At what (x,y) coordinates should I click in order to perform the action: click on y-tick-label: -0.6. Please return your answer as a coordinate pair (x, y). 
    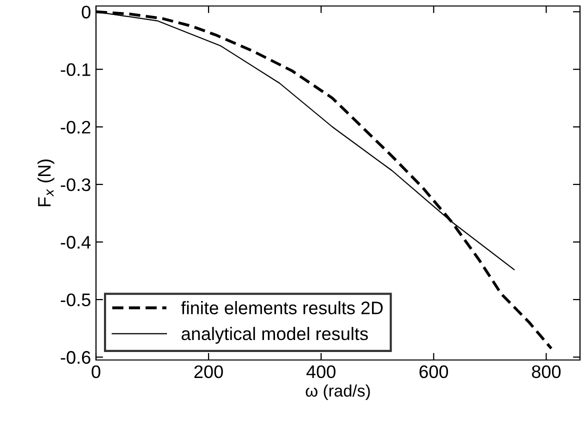
    Looking at the image, I should click on (75, 357).